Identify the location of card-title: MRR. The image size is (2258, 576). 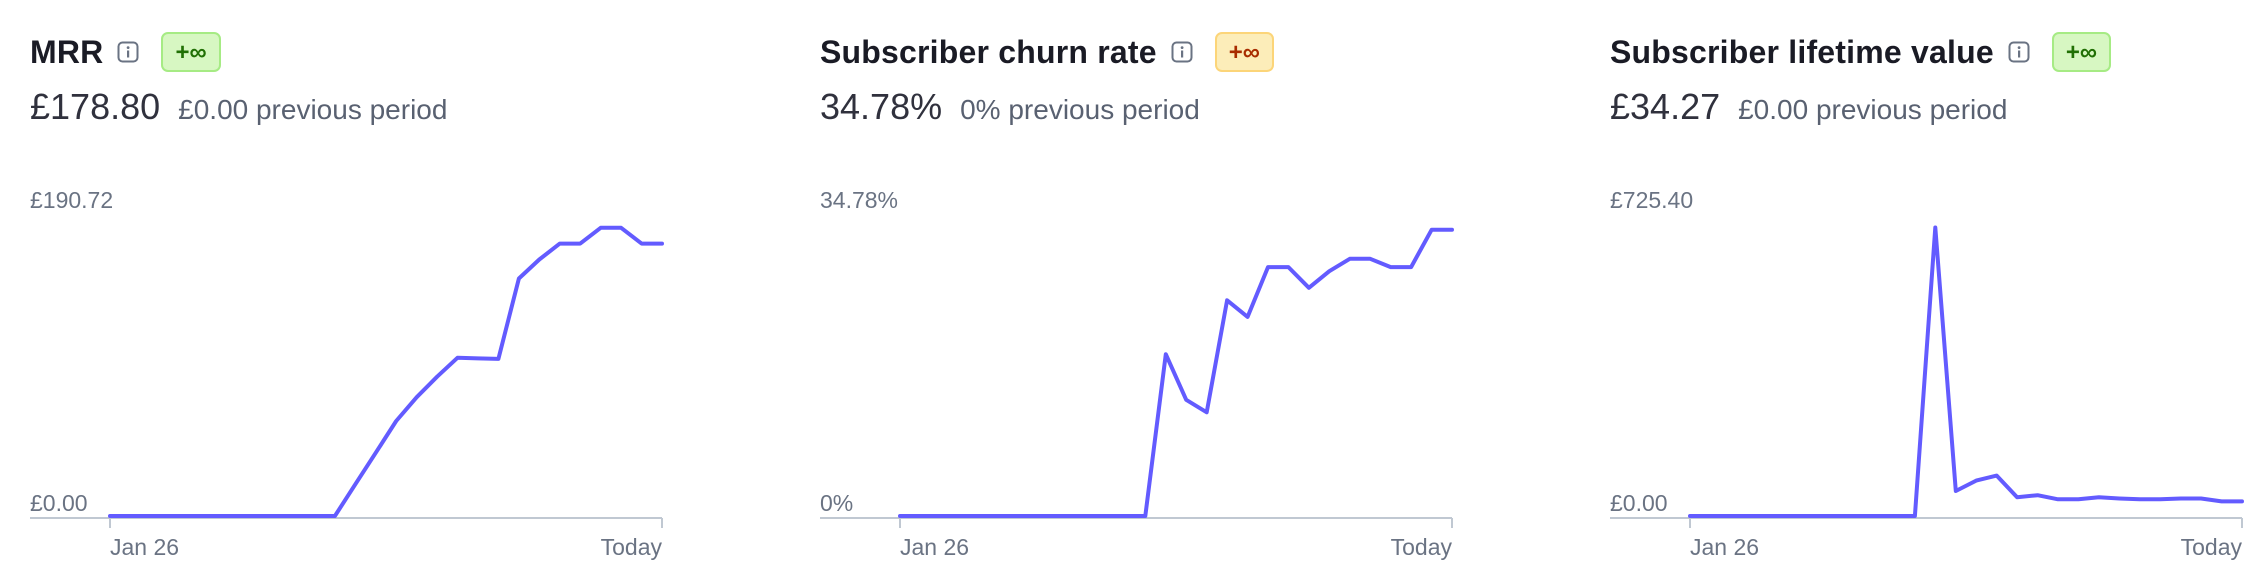
(67, 51).